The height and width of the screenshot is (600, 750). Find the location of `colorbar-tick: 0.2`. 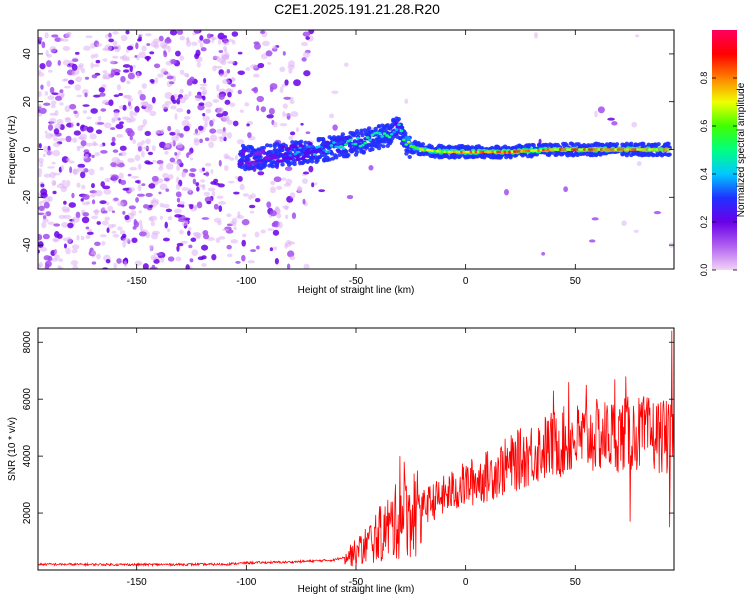

colorbar-tick: 0.2 is located at coordinates (718, 222).